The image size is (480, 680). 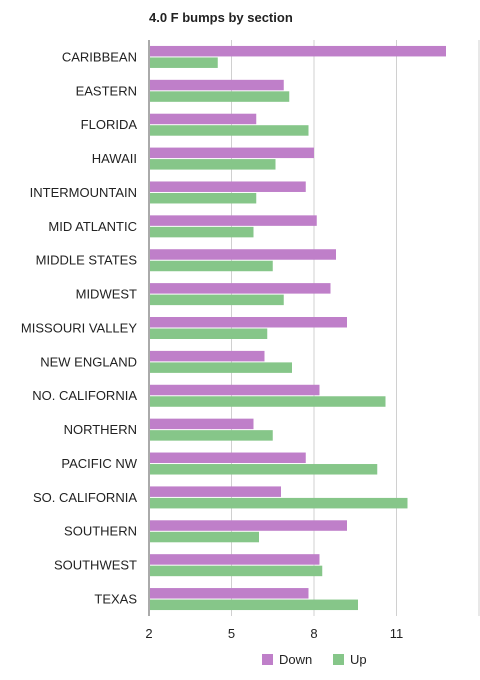 I want to click on category-label: SOUTHWEST, so click(x=95, y=565).